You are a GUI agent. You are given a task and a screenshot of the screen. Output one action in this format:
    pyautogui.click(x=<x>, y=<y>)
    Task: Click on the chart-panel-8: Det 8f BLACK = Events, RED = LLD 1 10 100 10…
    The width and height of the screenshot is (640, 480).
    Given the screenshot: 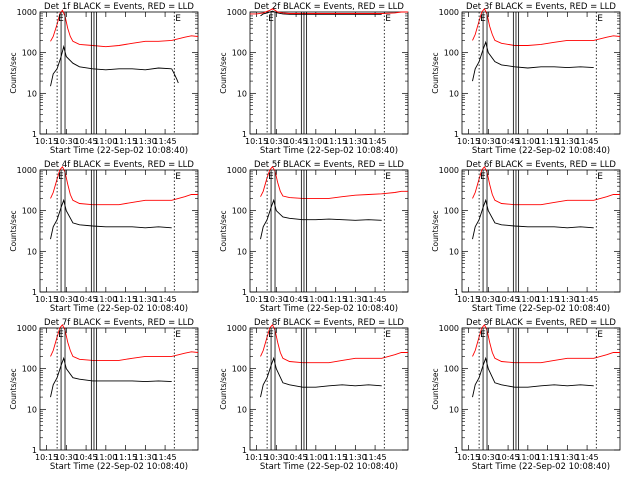 What is the action you would take?
    pyautogui.click(x=314, y=395)
    